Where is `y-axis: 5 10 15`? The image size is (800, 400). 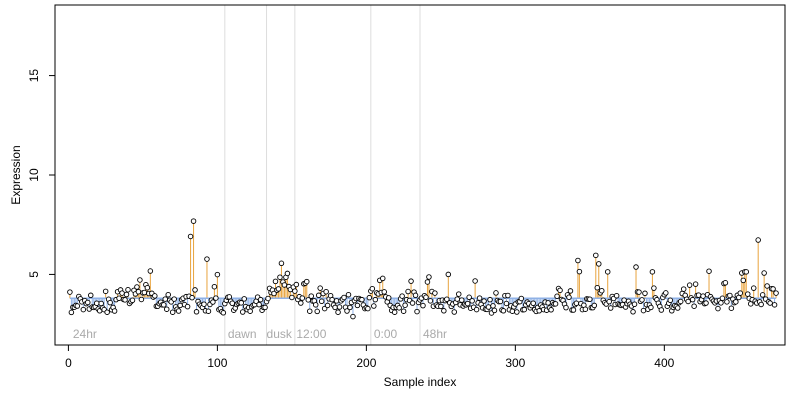 y-axis: 5 10 15 is located at coordinates (41, 173).